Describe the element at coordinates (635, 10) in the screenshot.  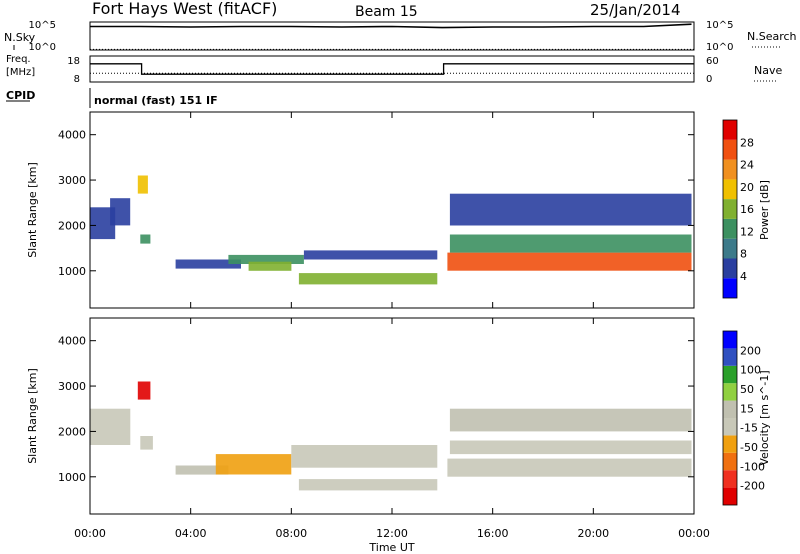
I see `date-label: 25/Jan/2014` at that location.